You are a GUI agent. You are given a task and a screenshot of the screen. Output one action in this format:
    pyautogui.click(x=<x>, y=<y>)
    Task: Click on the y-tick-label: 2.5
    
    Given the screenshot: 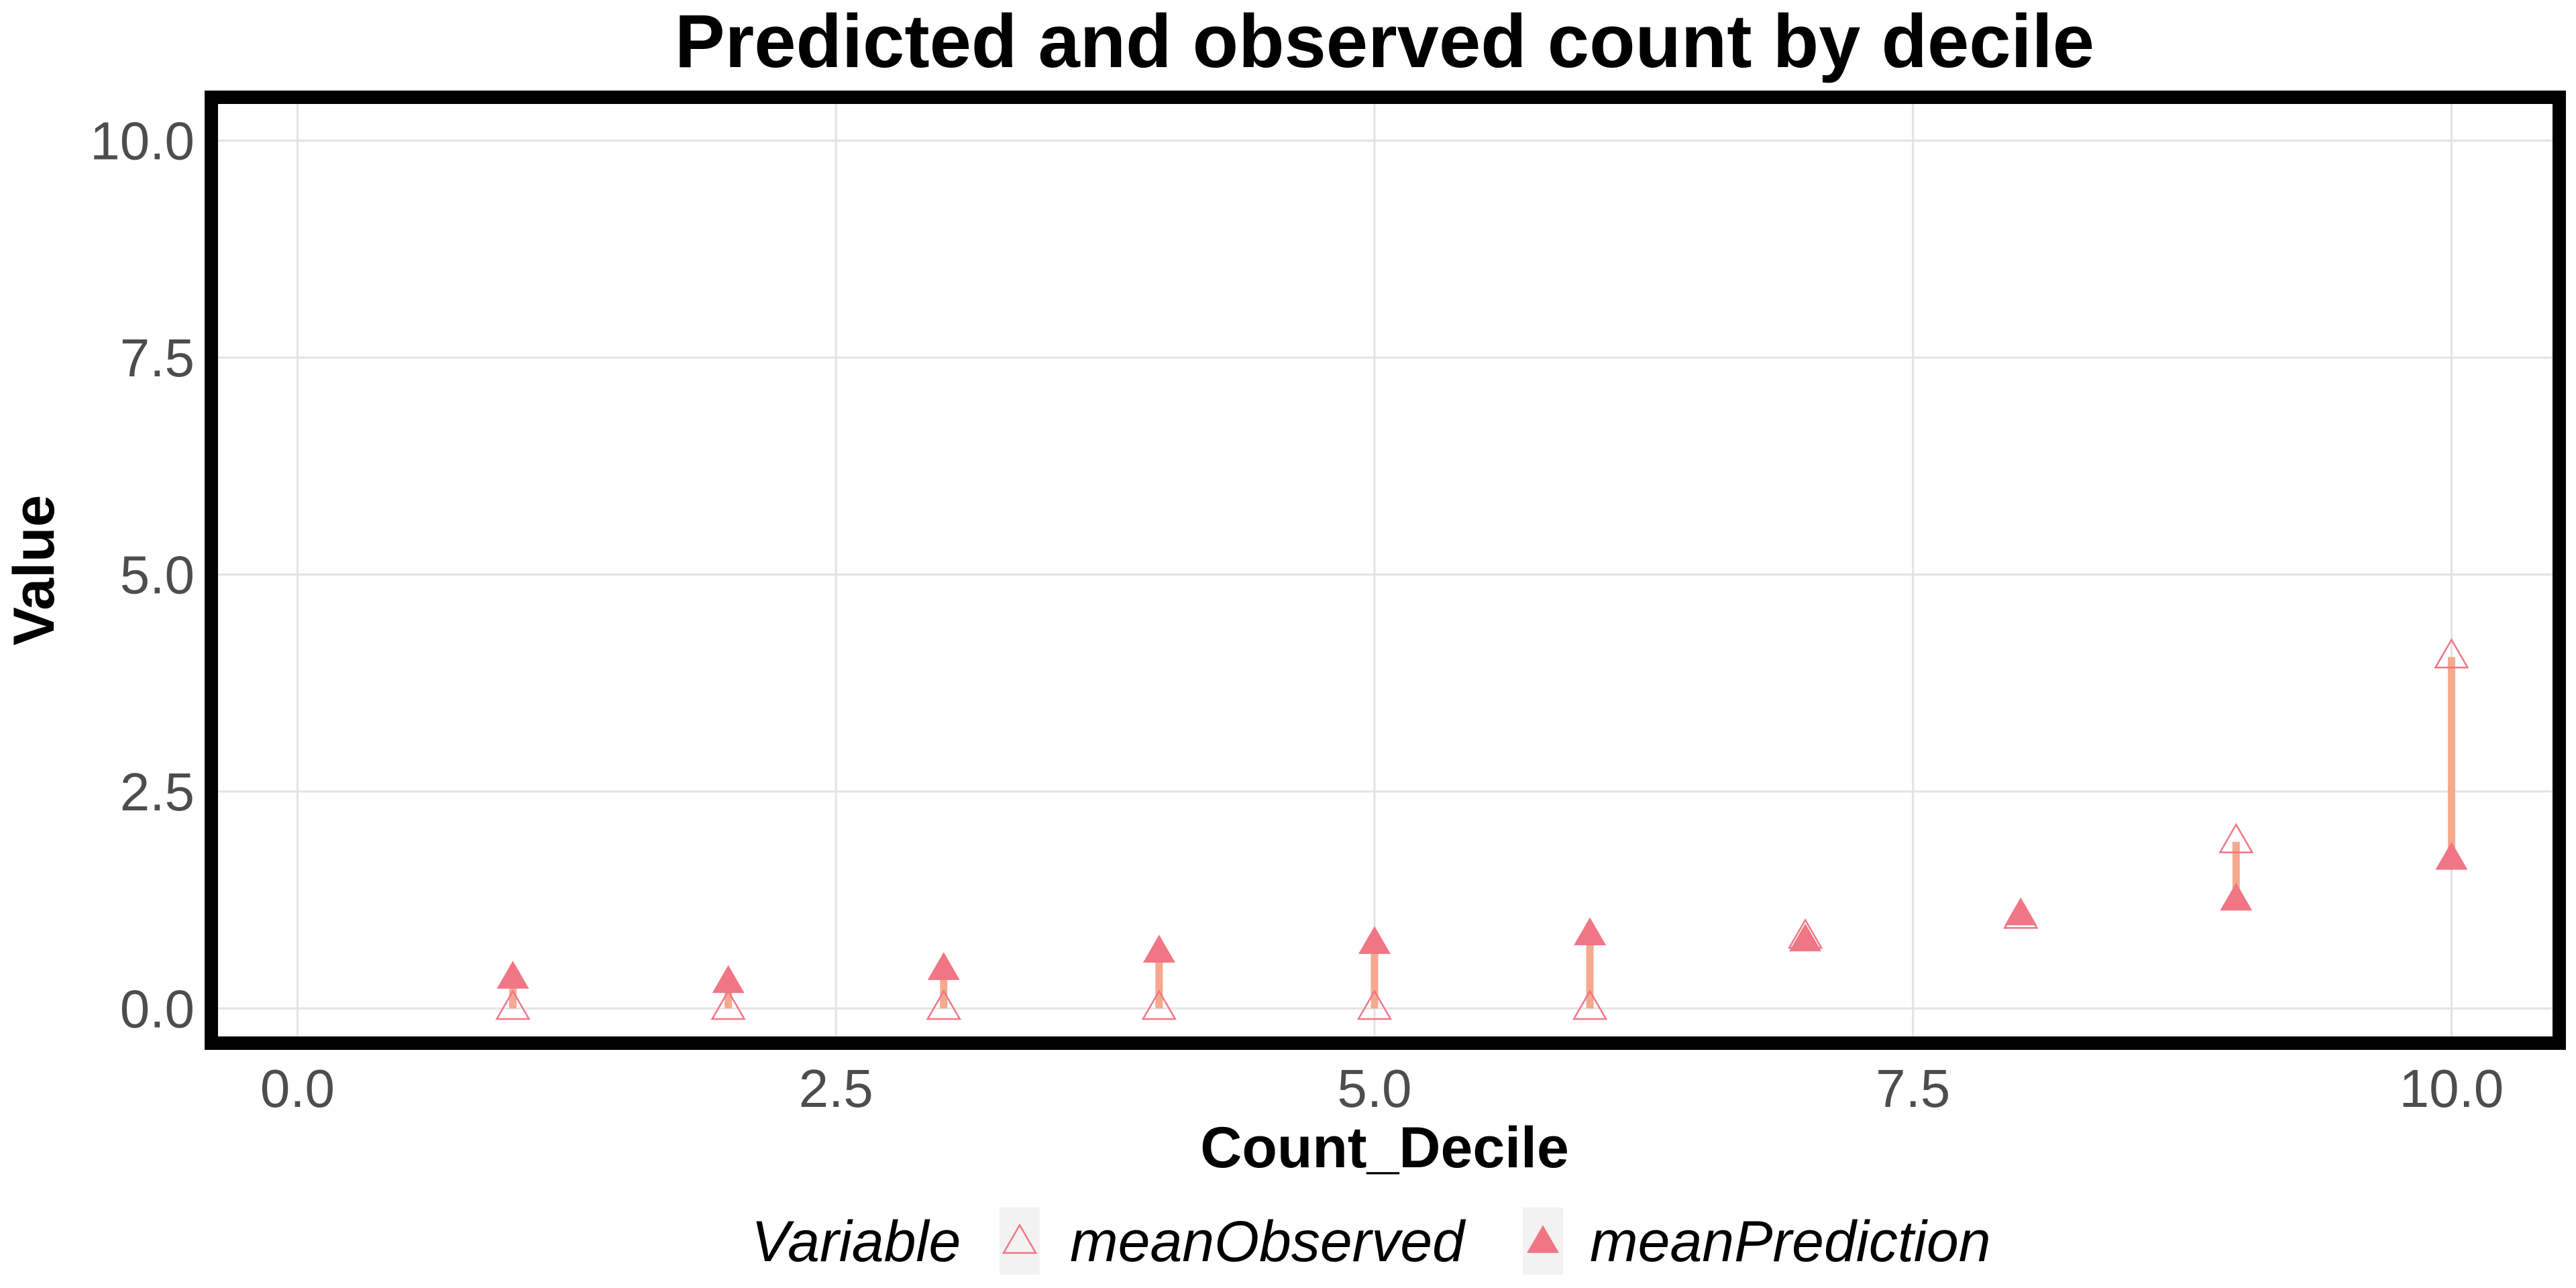 What is the action you would take?
    pyautogui.click(x=157, y=792)
    